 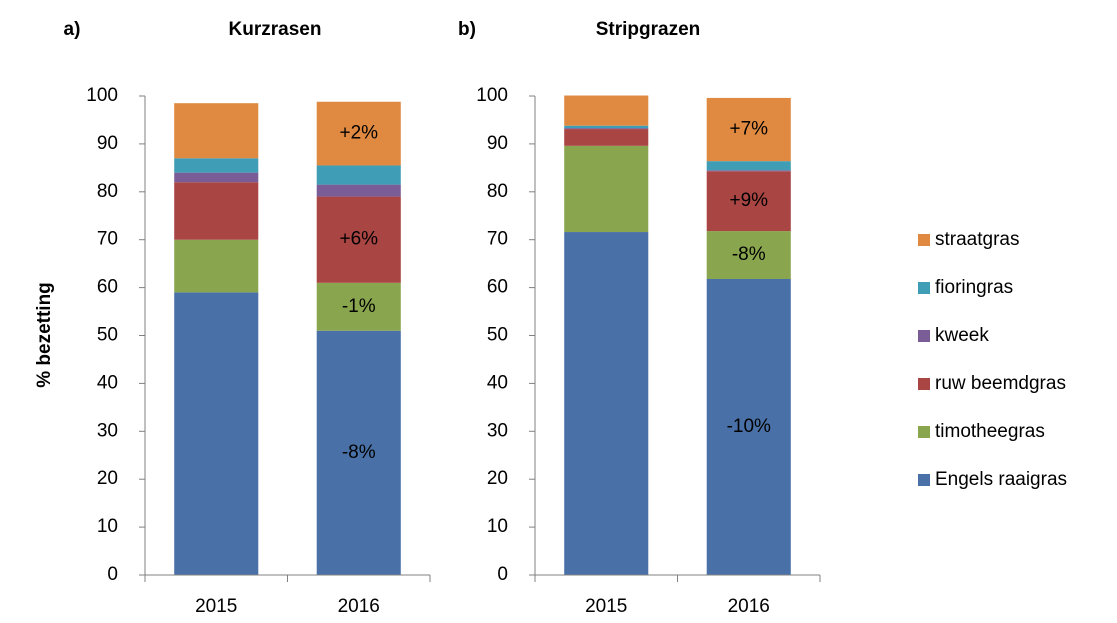 I want to click on change-label: +7%, so click(x=748, y=129).